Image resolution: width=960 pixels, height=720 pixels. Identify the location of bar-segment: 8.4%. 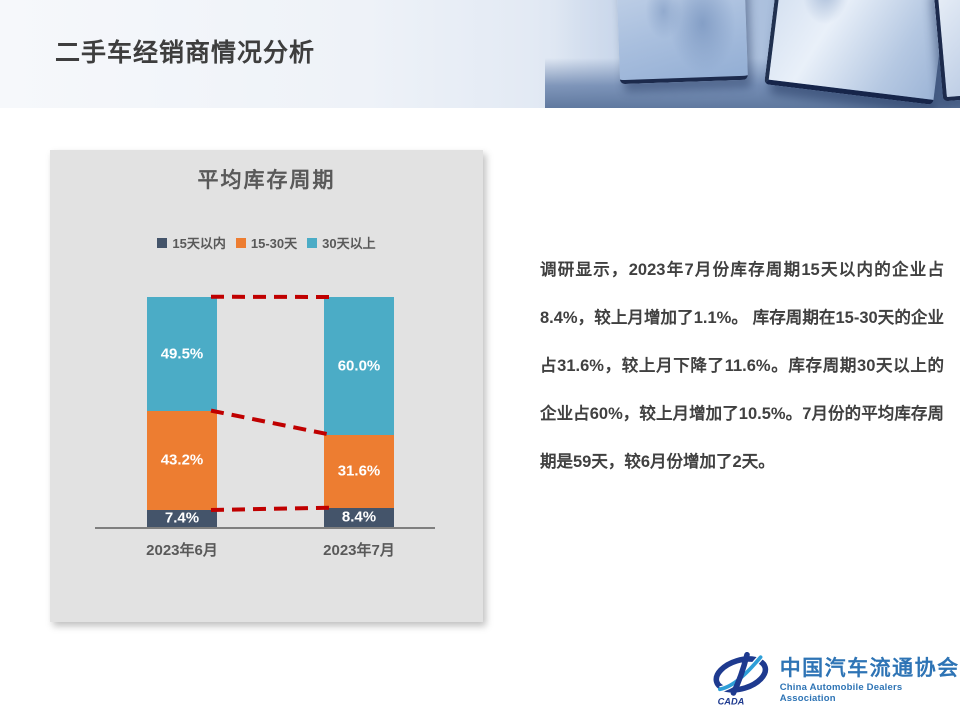
(359, 517).